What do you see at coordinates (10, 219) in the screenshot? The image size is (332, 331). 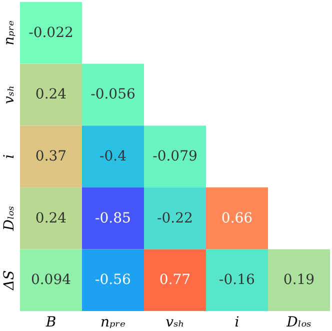 I see `y-tick-label: Dₗₒₛ` at bounding box center [10, 219].